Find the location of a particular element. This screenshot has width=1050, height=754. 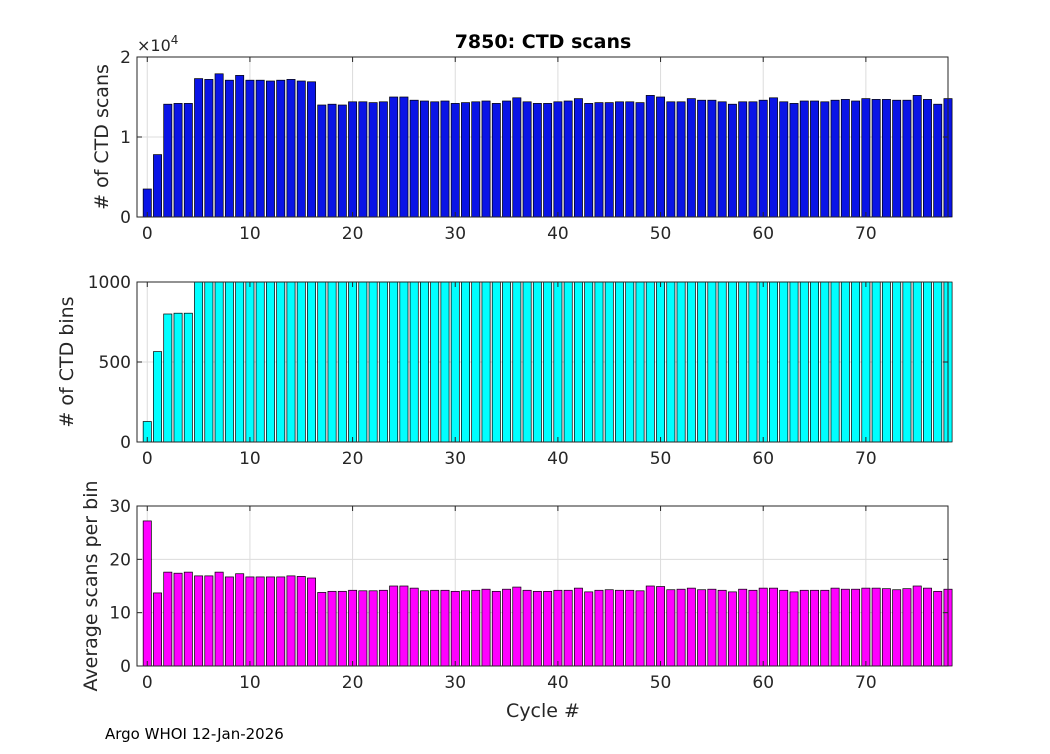

x-tick-label: 0 is located at coordinates (147, 459).